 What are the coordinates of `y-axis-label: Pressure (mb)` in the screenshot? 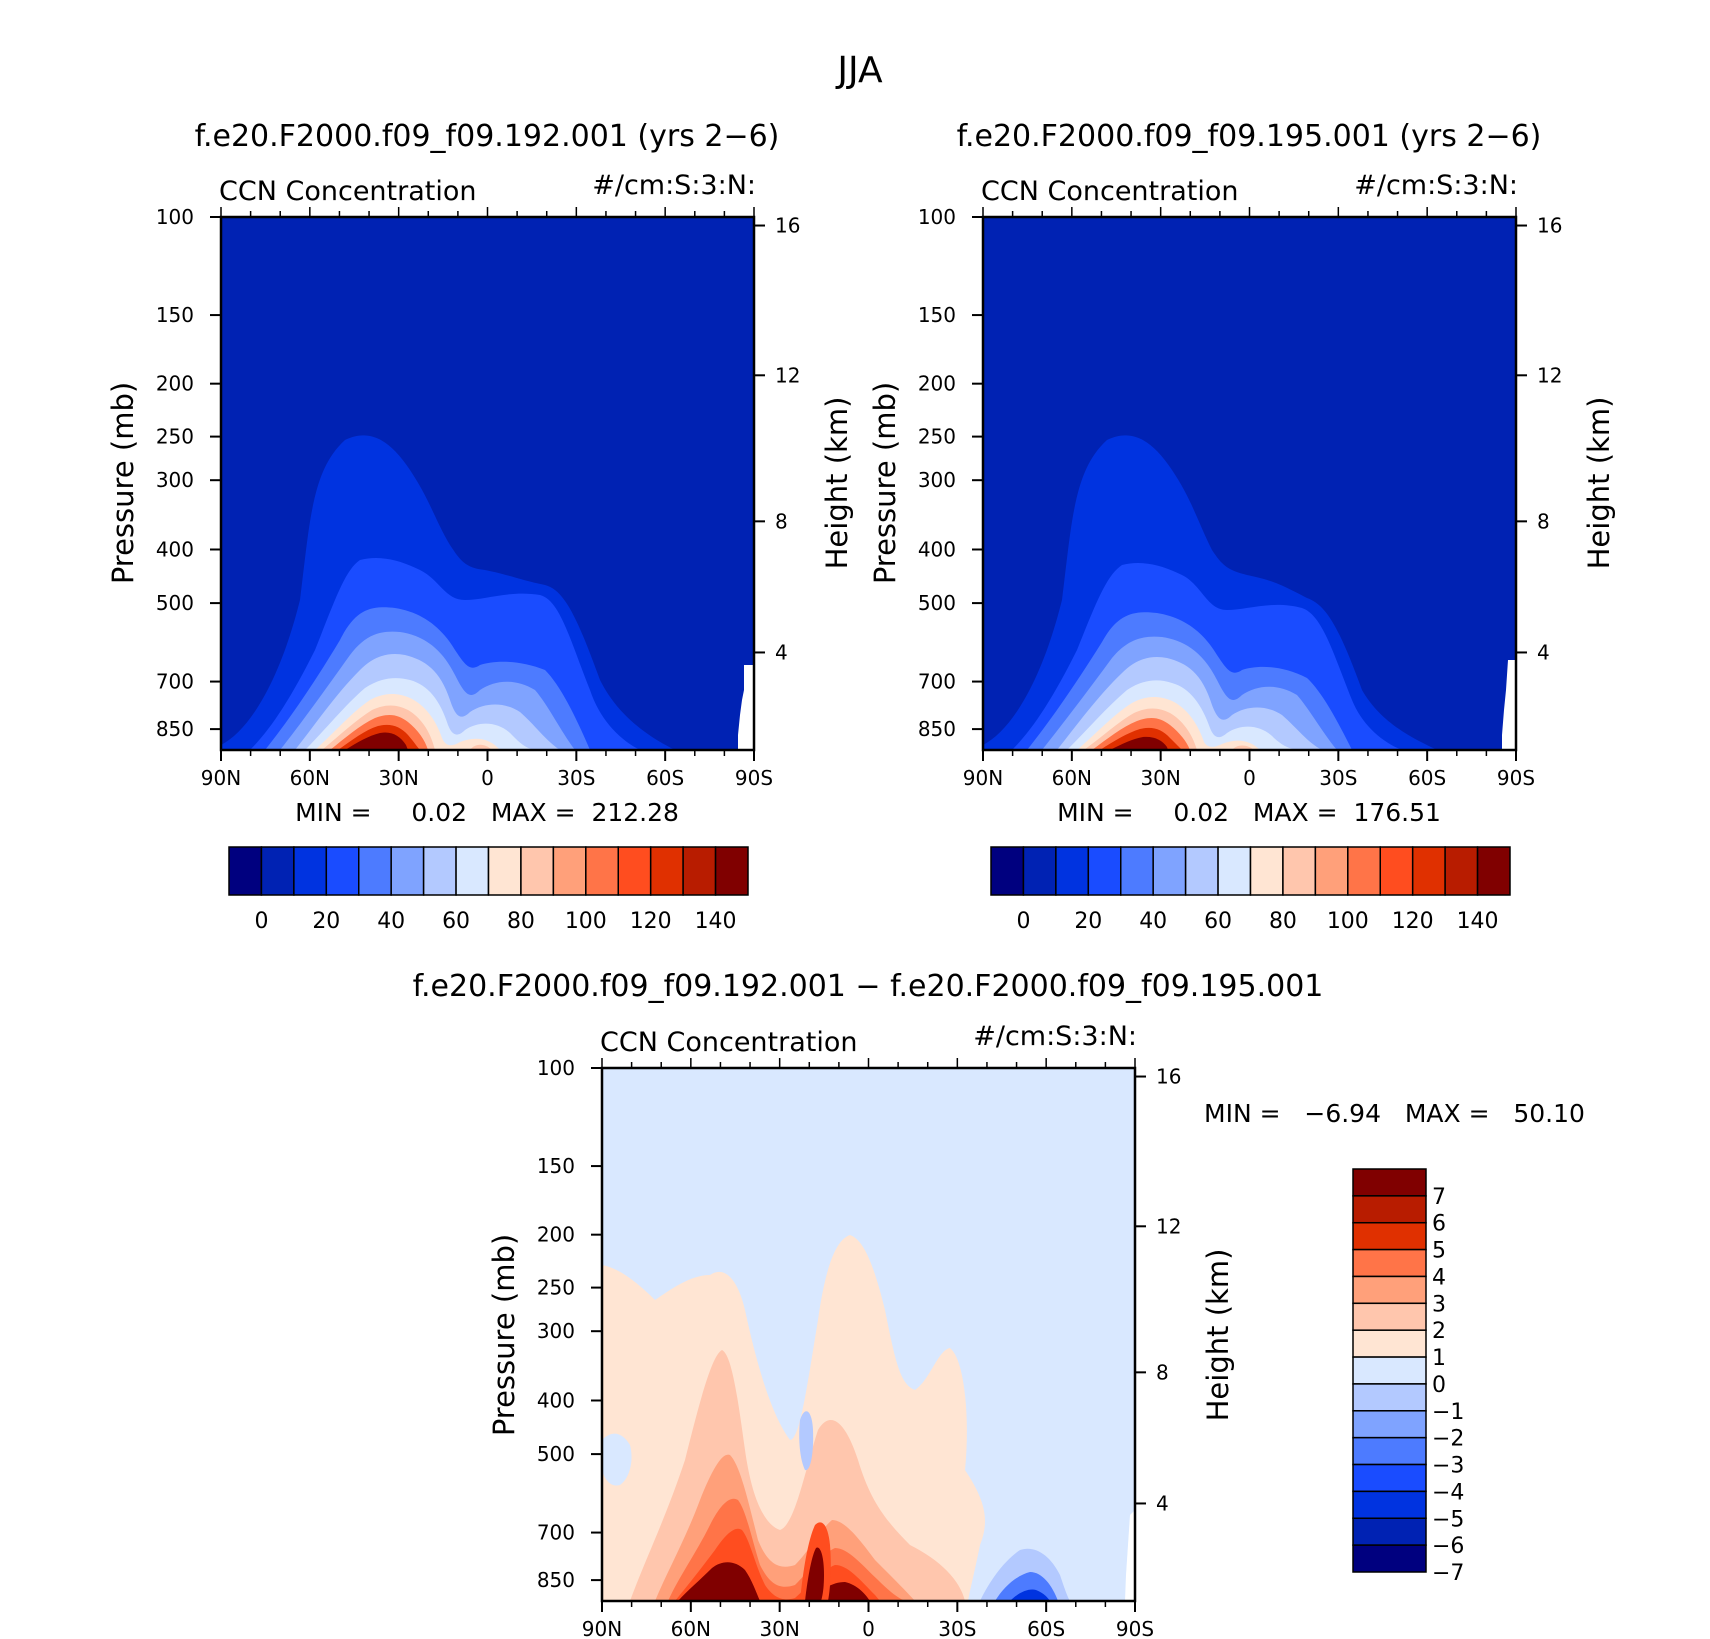 It's located at (123, 483).